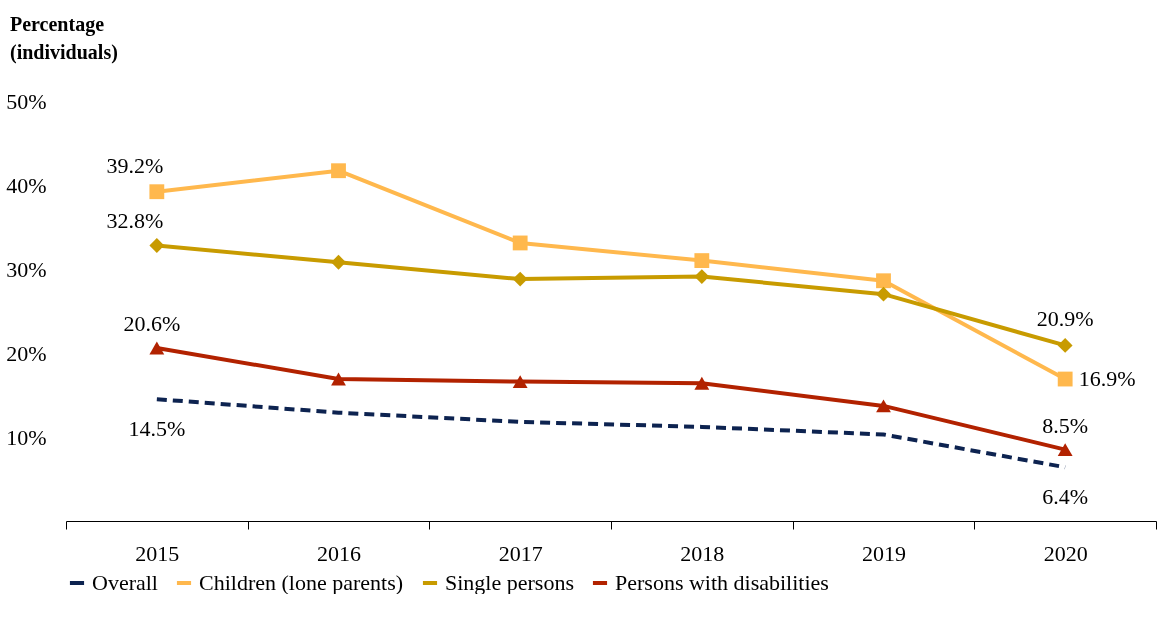 This screenshot has width=1176, height=629. I want to click on data-label: 39.2%, so click(135, 165).